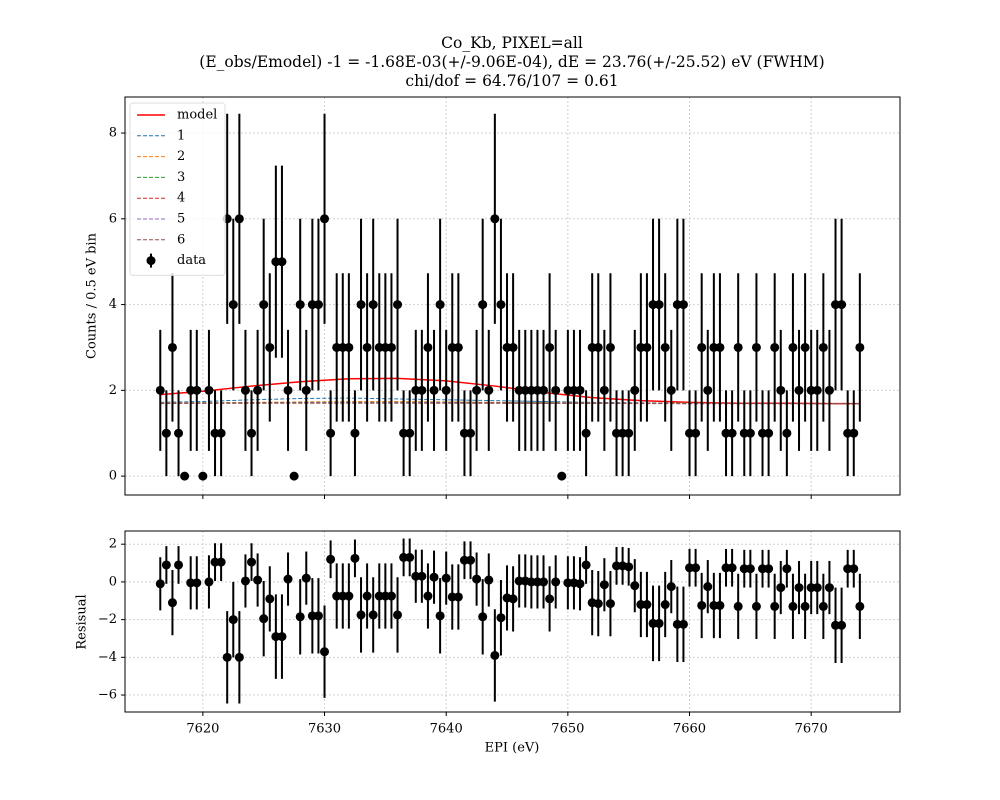 The image size is (1000, 800). What do you see at coordinates (191, 260) in the screenshot?
I see `legend-label: data` at bounding box center [191, 260].